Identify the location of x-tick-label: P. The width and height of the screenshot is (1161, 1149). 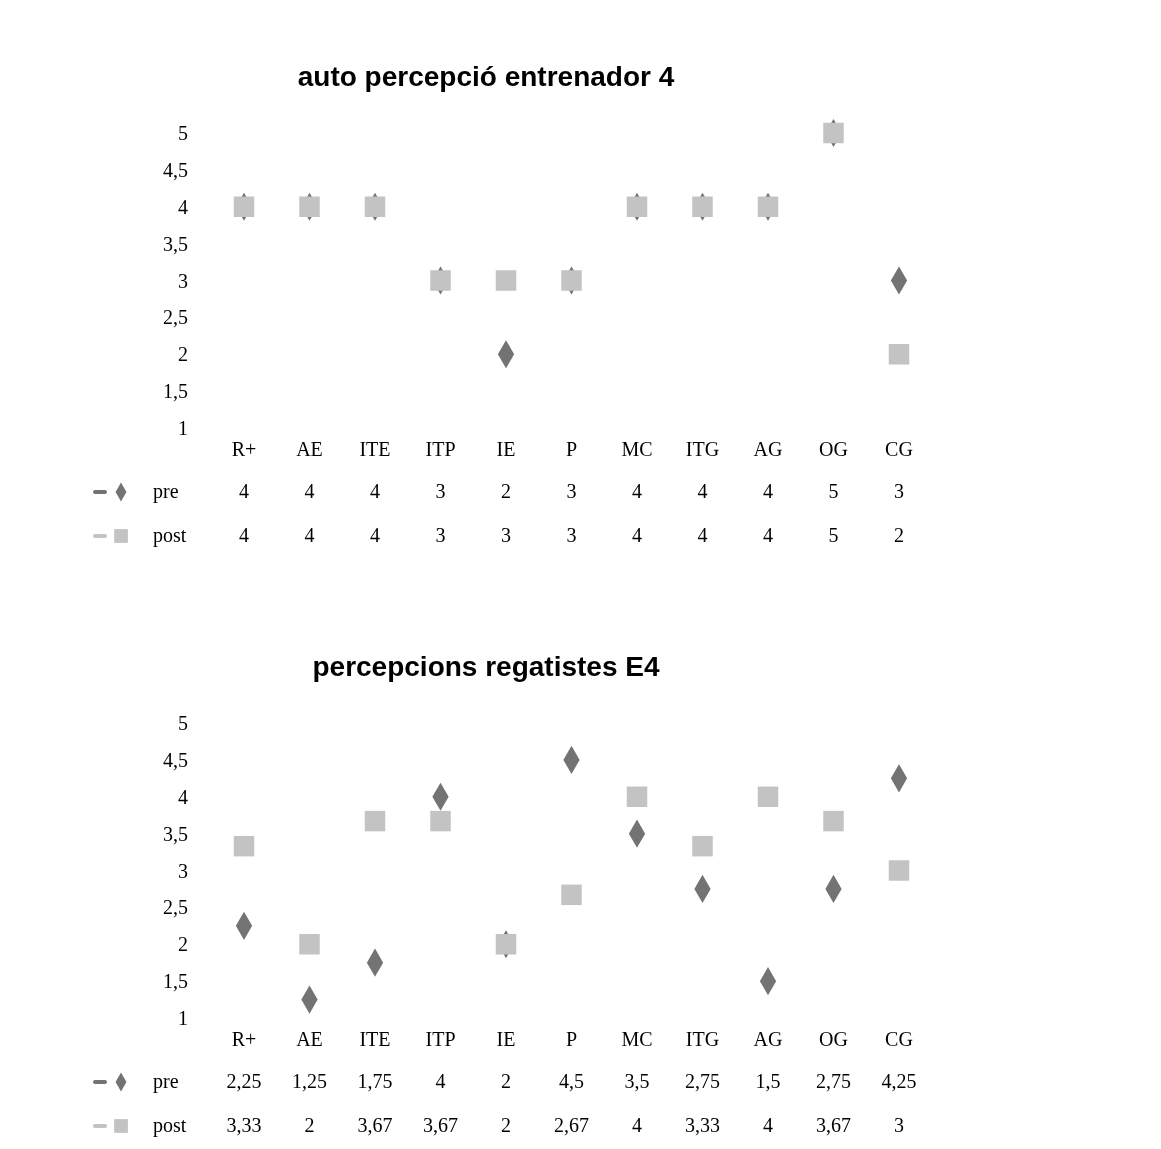
(571, 1039).